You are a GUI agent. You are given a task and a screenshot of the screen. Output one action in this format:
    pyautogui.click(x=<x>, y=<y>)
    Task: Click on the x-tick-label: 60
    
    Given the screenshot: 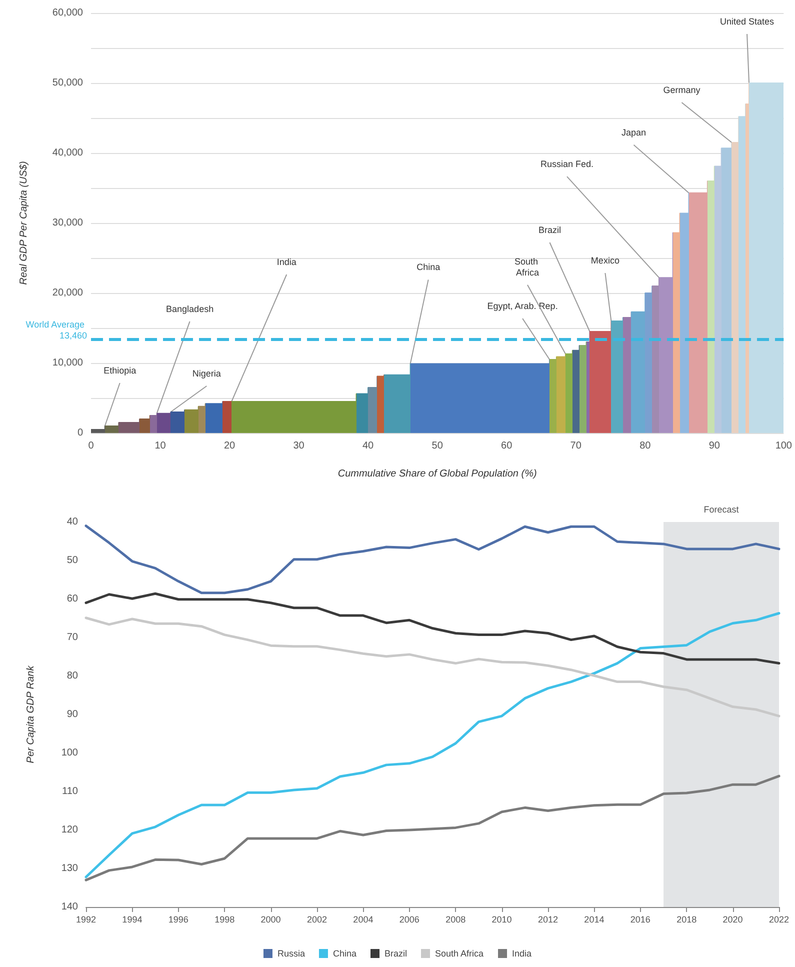 What is the action you would take?
    pyautogui.click(x=507, y=446)
    